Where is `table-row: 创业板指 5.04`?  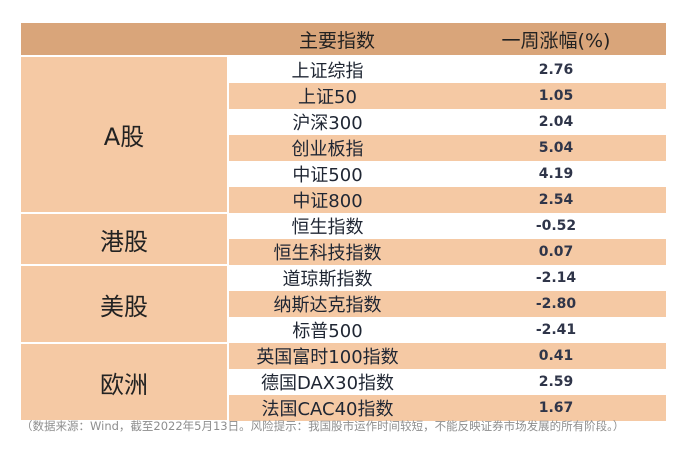
table-row: 创业板指 5.04 is located at coordinates (343, 148).